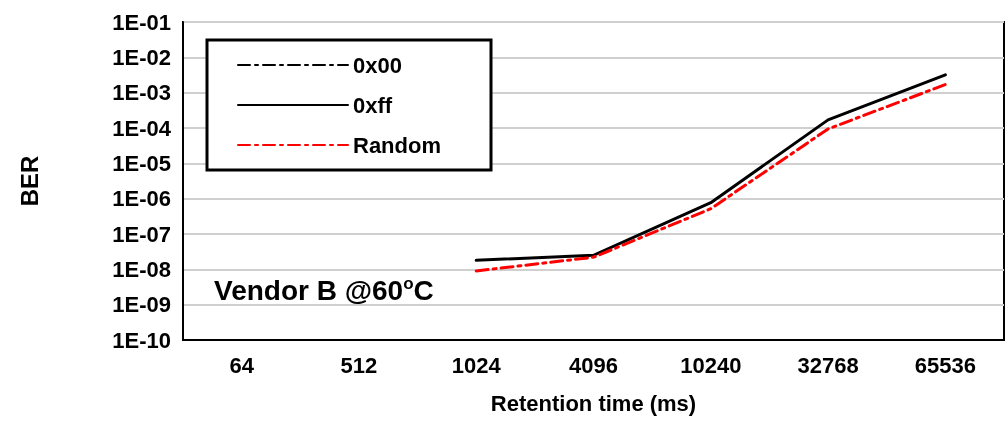  What do you see at coordinates (242, 365) in the screenshot?
I see `x-tick-label: 64` at bounding box center [242, 365].